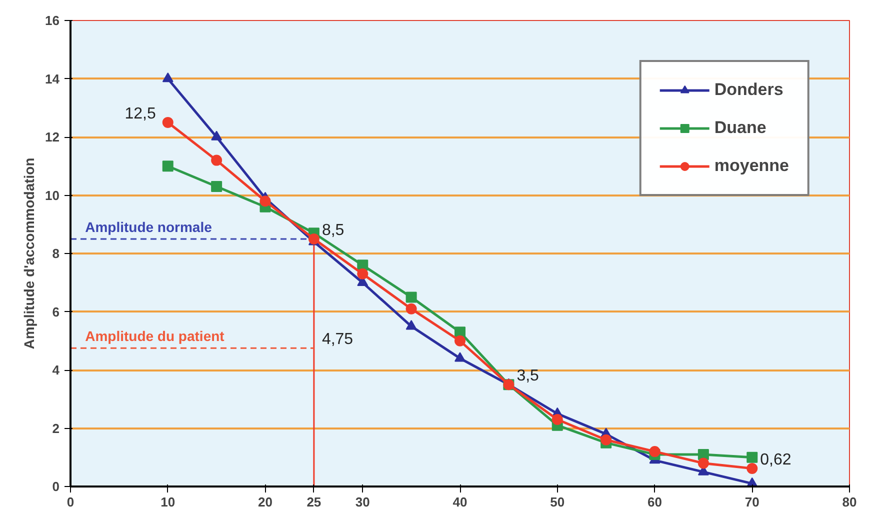 The image size is (879, 526). What do you see at coordinates (52, 20) in the screenshot?
I see `y-tick-label: 16` at bounding box center [52, 20].